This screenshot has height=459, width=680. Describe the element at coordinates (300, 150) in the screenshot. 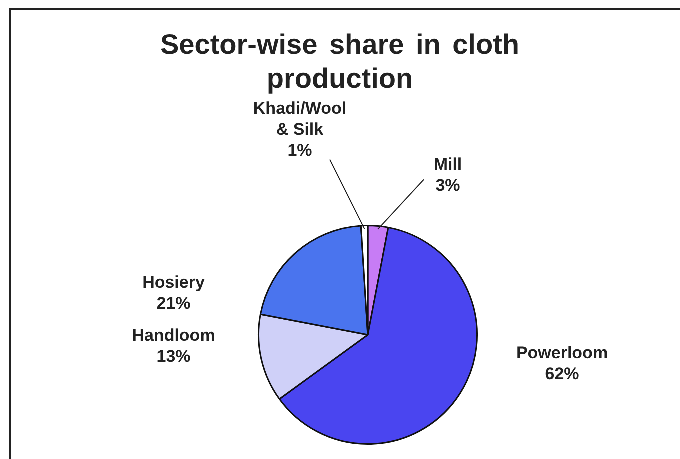

I see `data-label: 1%` at that location.